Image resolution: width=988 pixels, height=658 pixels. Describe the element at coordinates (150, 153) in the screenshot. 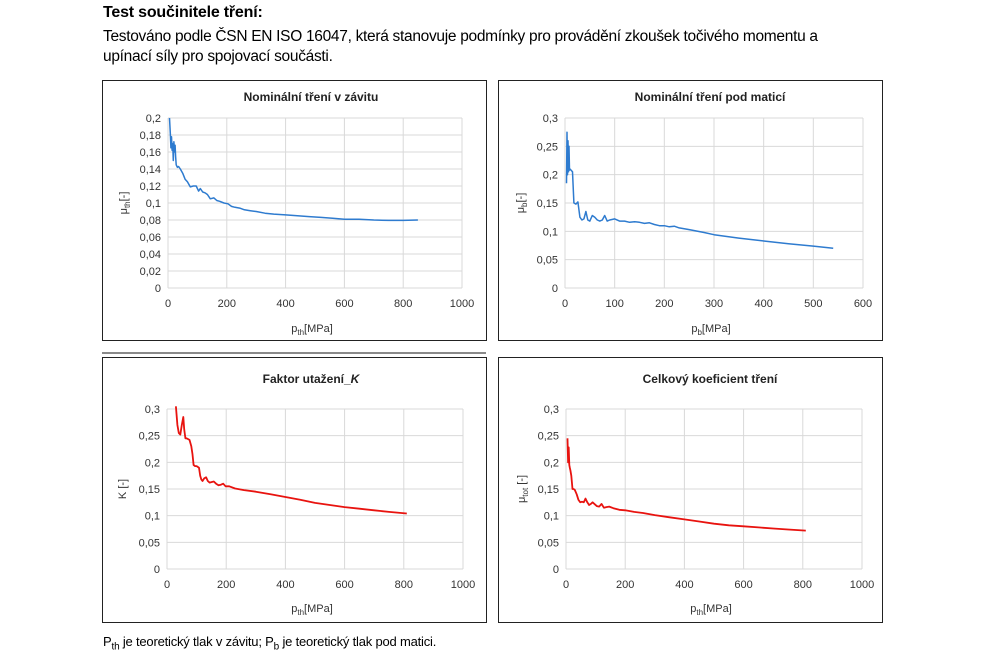

I see `y-tick-label: 0,16` at that location.